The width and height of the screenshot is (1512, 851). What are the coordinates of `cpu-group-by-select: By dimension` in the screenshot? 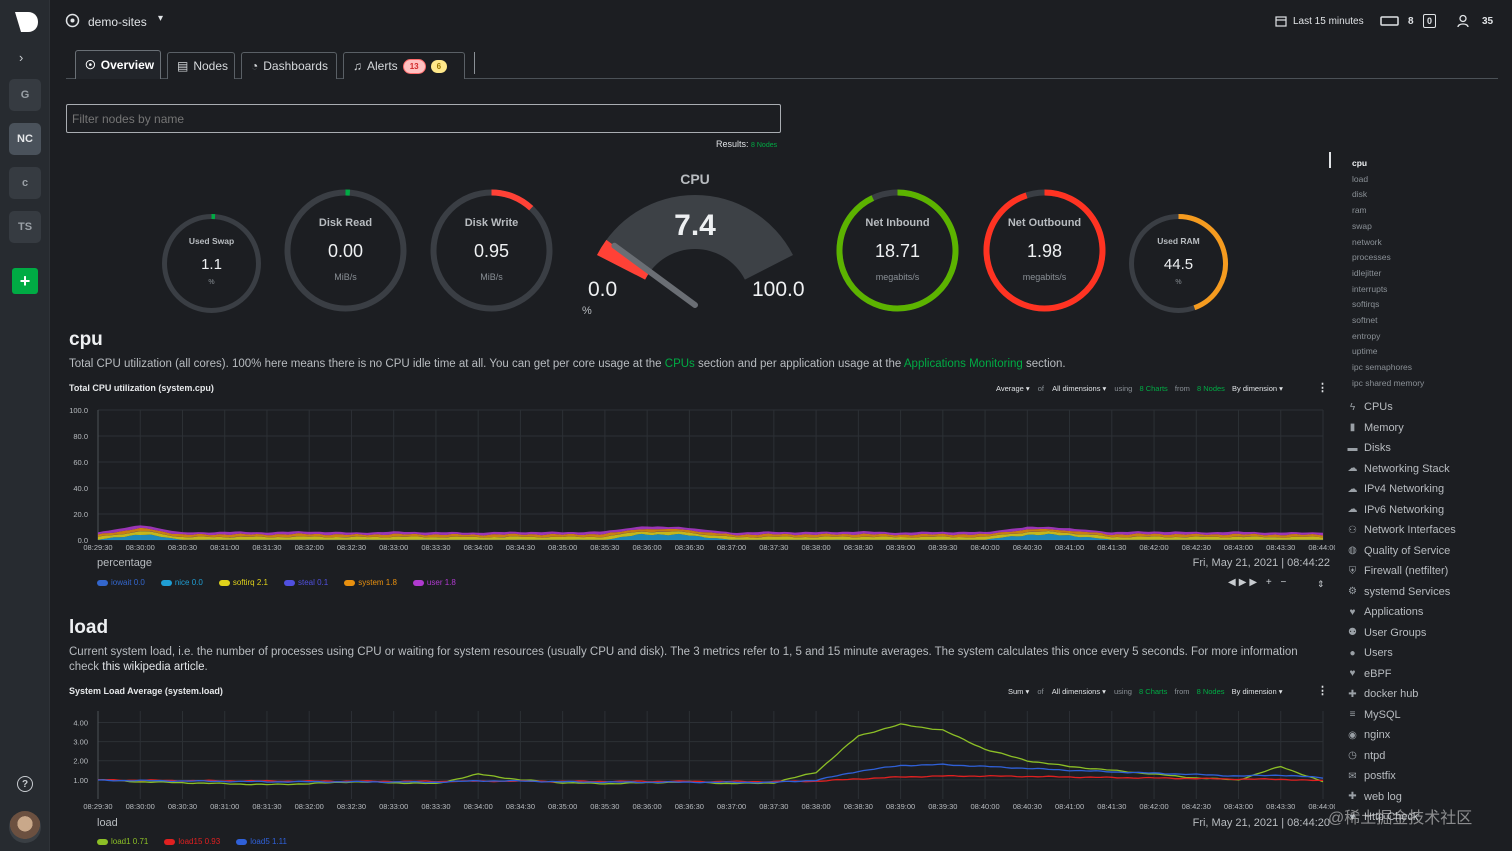 It's located at (1255, 388).